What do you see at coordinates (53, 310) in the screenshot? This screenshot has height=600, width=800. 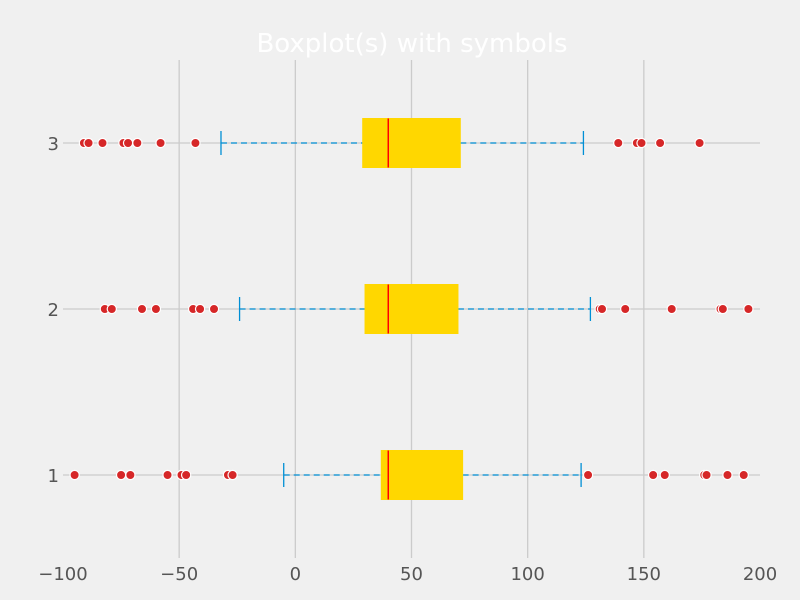 I see `y-tick-label: 2` at bounding box center [53, 310].